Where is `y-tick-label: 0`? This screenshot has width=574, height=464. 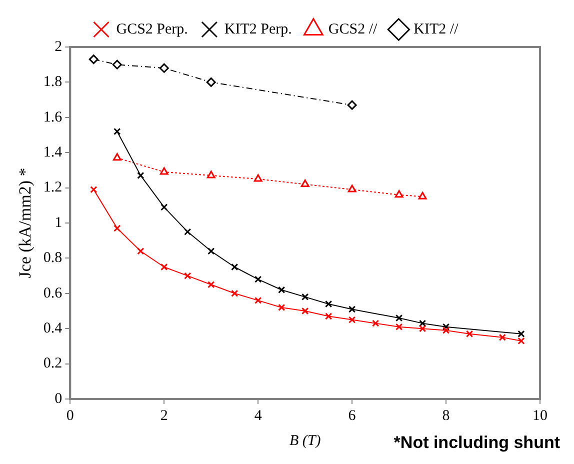
y-tick-label: 0 is located at coordinates (58, 398).